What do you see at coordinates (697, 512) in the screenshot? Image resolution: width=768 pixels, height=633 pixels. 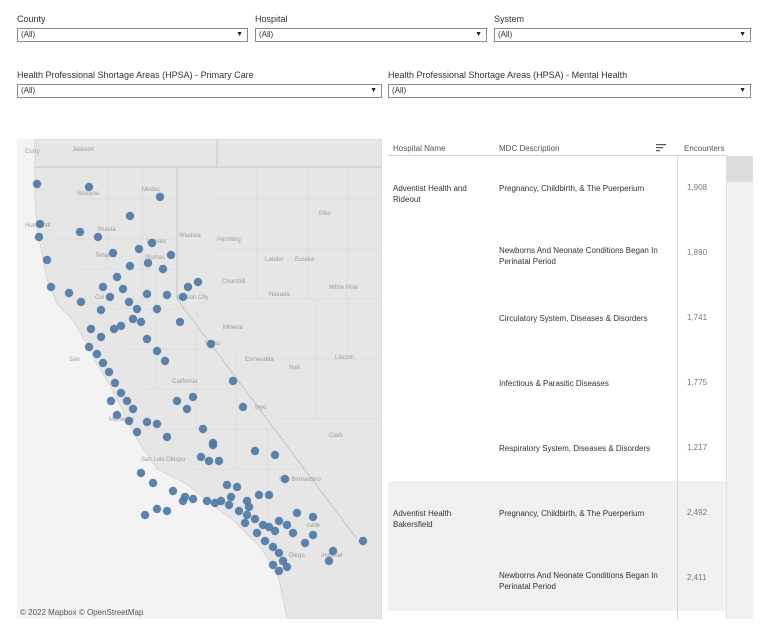 I see `encounters-cell: 2,492` at bounding box center [697, 512].